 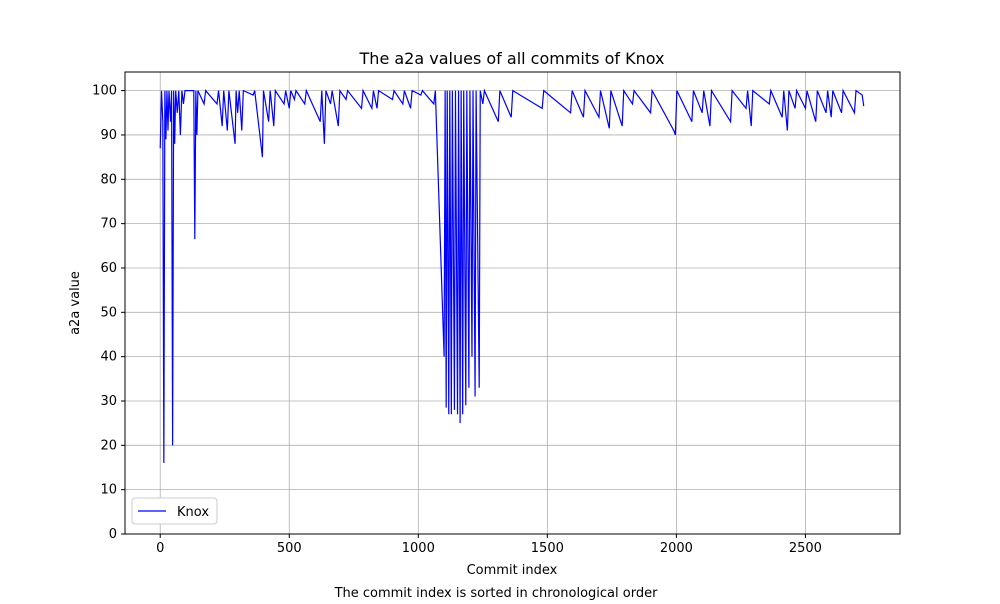 What do you see at coordinates (108, 401) in the screenshot?
I see `y-tick-label: 30` at bounding box center [108, 401].